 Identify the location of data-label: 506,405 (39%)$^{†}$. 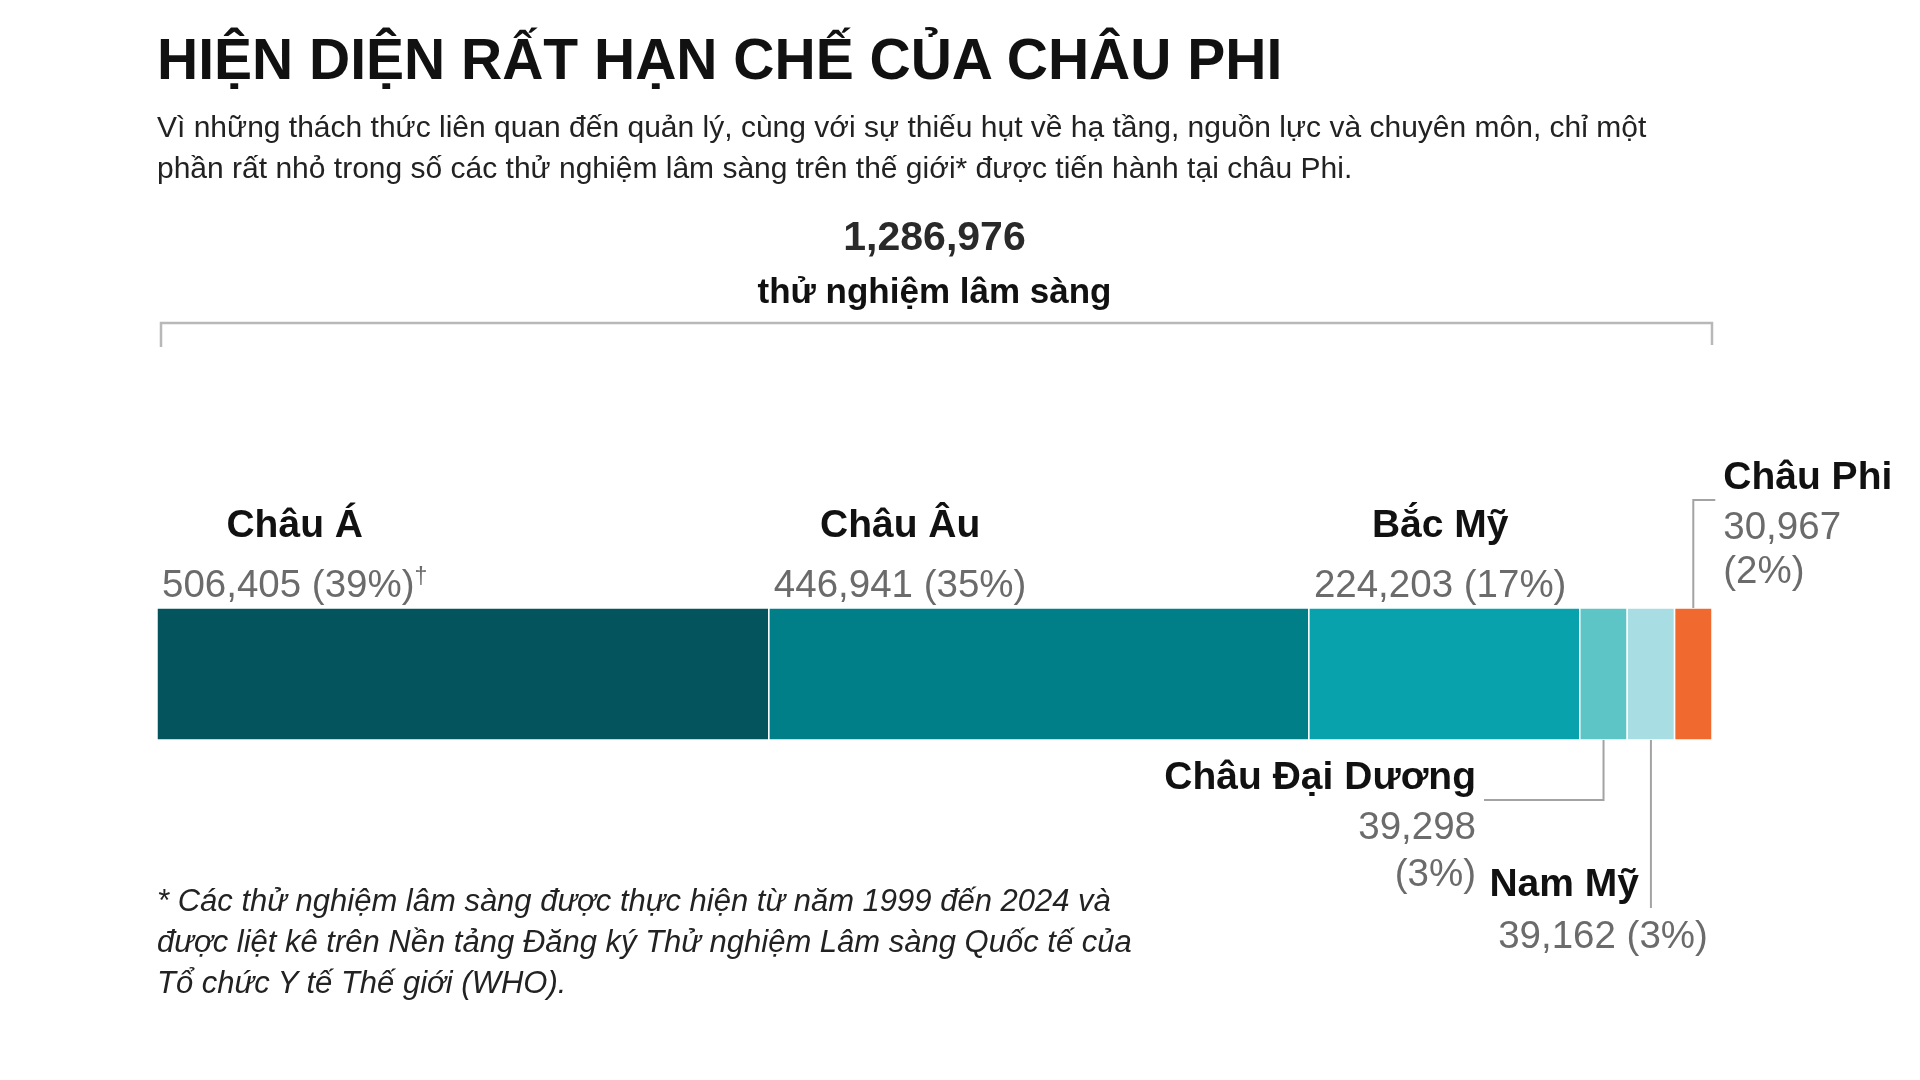
(295, 583).